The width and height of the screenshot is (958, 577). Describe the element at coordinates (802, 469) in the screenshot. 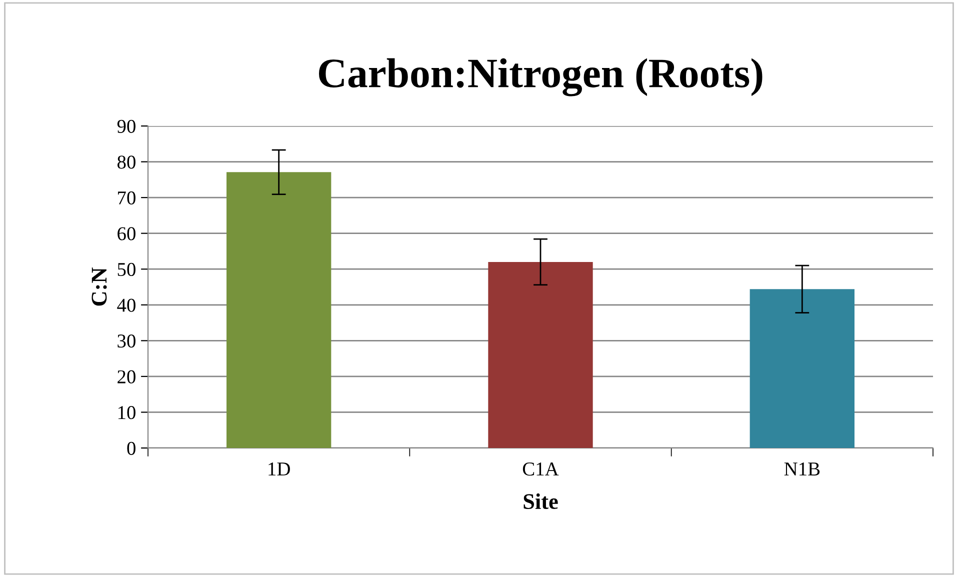

I see `x-tick-label: N1B` at that location.